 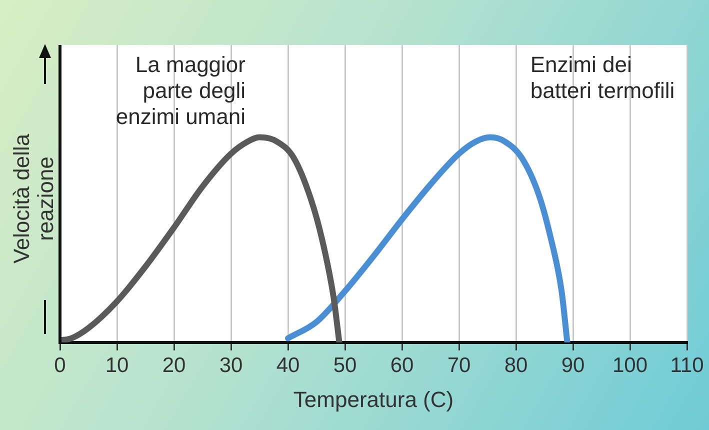 What do you see at coordinates (630, 365) in the screenshot?
I see `x-tick-label: 100` at bounding box center [630, 365].